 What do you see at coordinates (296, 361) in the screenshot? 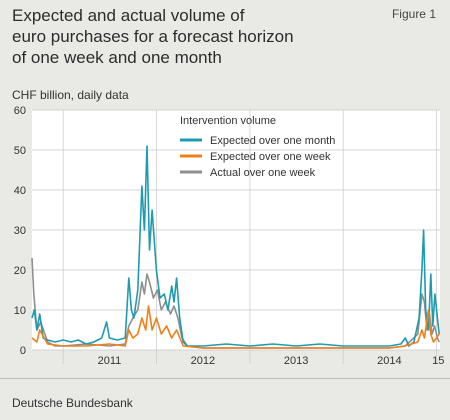
I see `x-tick-label: 2013` at bounding box center [296, 361].